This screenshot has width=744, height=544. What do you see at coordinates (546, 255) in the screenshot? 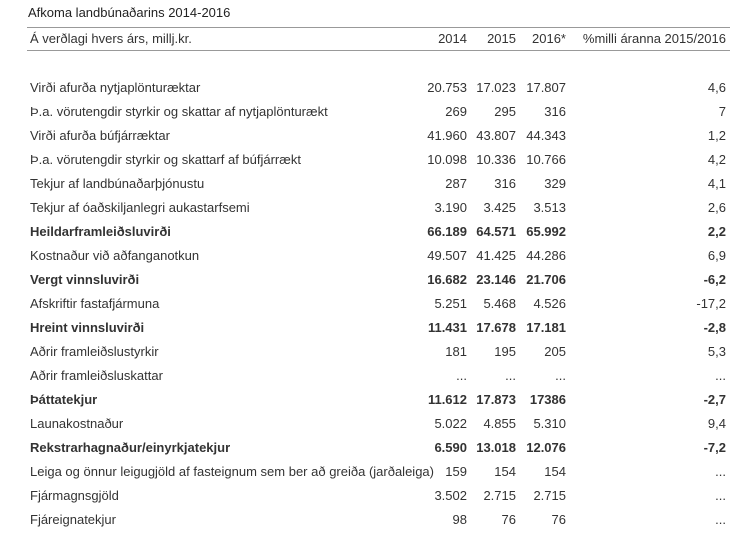
I see `cell: 44.286` at bounding box center [546, 255].